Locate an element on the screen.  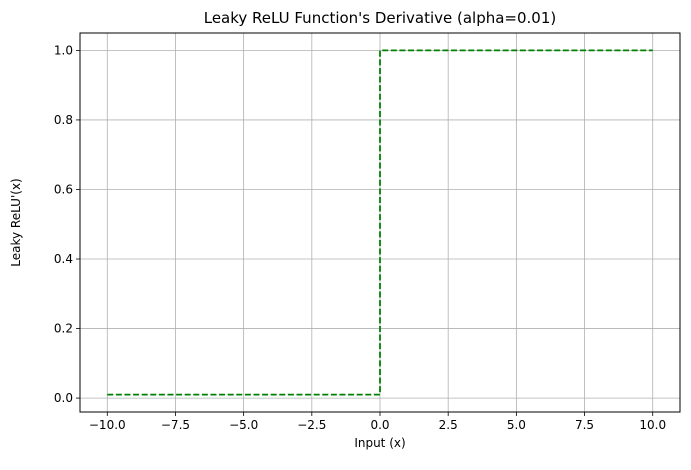
y-tick-label: 0.8 is located at coordinates (63, 120).